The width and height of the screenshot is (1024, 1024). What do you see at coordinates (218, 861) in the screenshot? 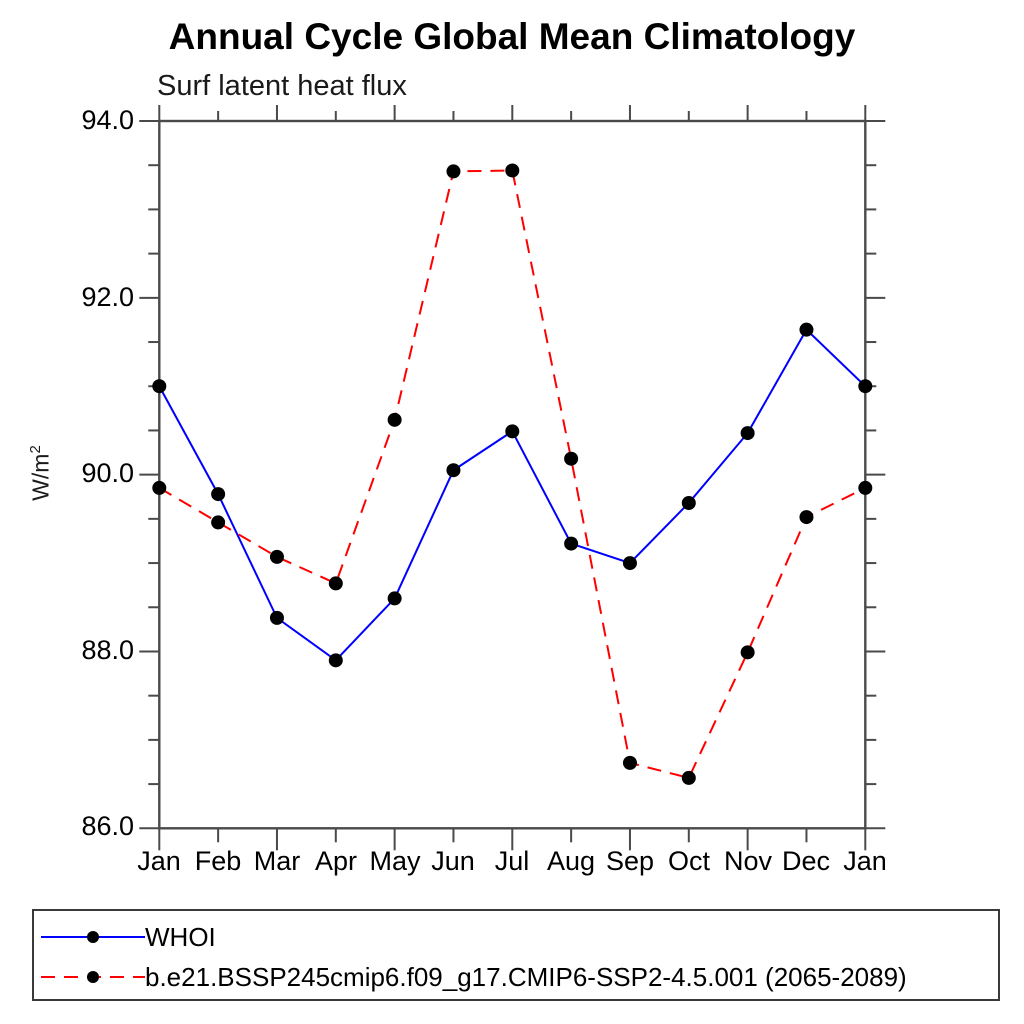
I see `xtick-label: Feb` at bounding box center [218, 861].